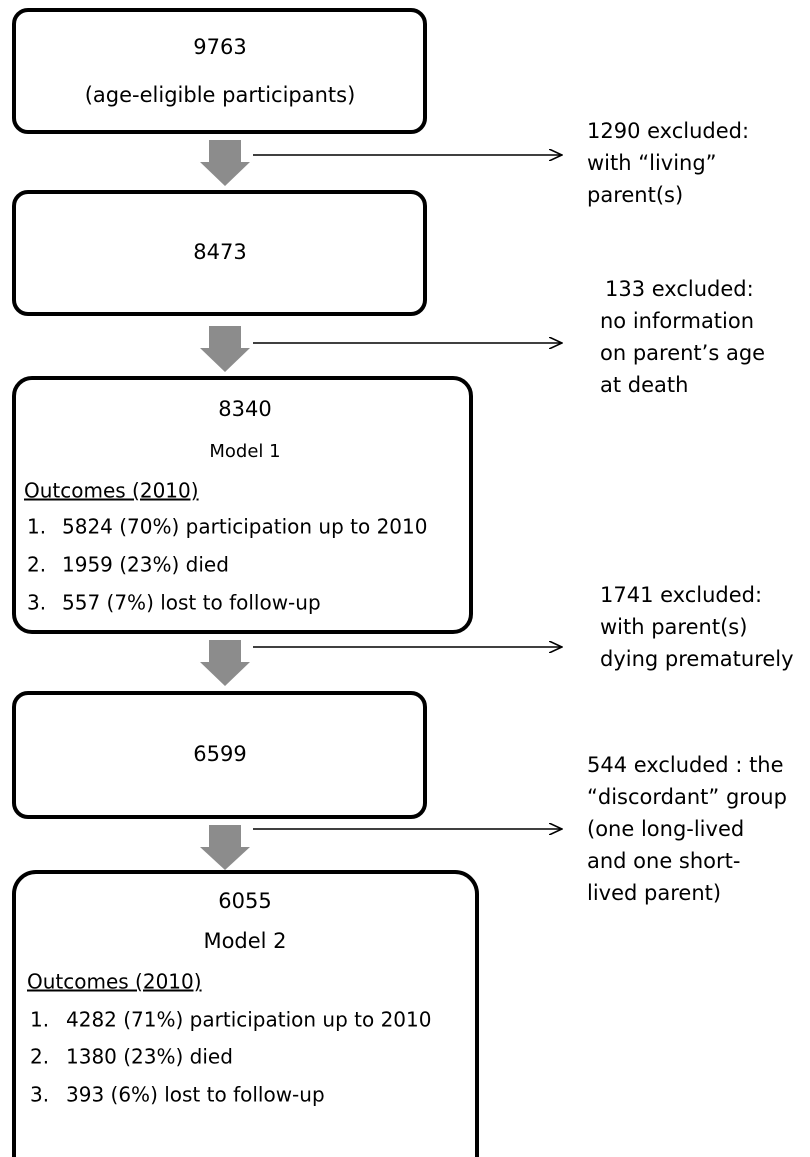 This screenshot has width=810, height=1157. I want to click on outcome: 5824 (70%) participation up to 2010, so click(244, 527).